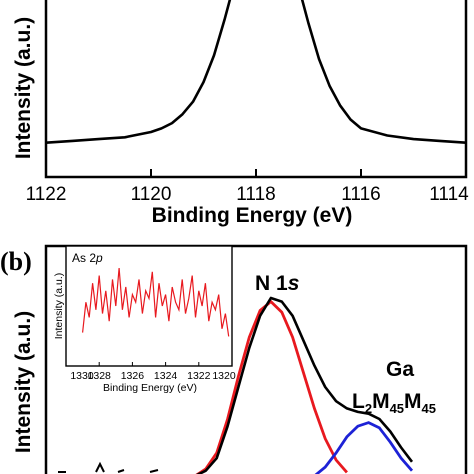 The height and width of the screenshot is (474, 474). What do you see at coordinates (394, 403) in the screenshot?
I see `annotation-ga-lmm: L2M45M45` at bounding box center [394, 403].